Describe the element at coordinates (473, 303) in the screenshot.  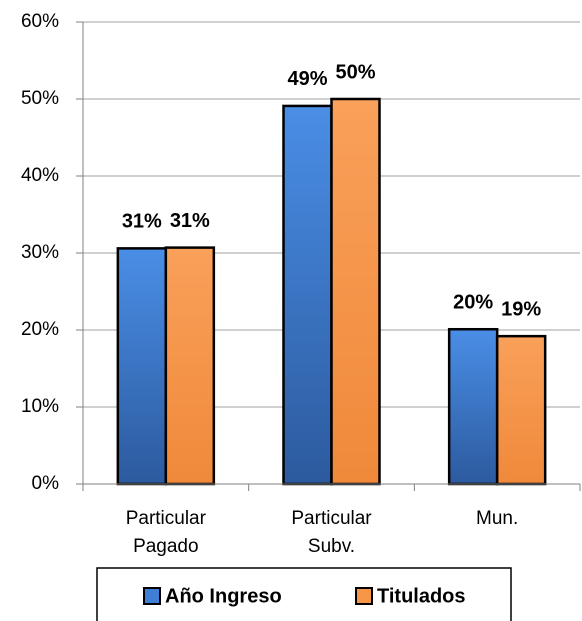
I see `value-label: 20%` at that location.